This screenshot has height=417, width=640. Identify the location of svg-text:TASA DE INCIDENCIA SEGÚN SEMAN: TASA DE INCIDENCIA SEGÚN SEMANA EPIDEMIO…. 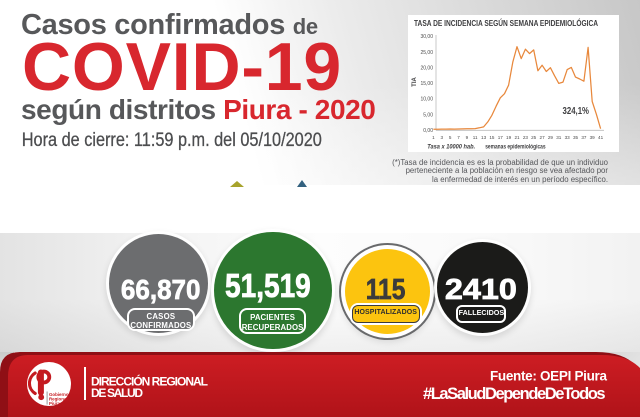
(506, 23).